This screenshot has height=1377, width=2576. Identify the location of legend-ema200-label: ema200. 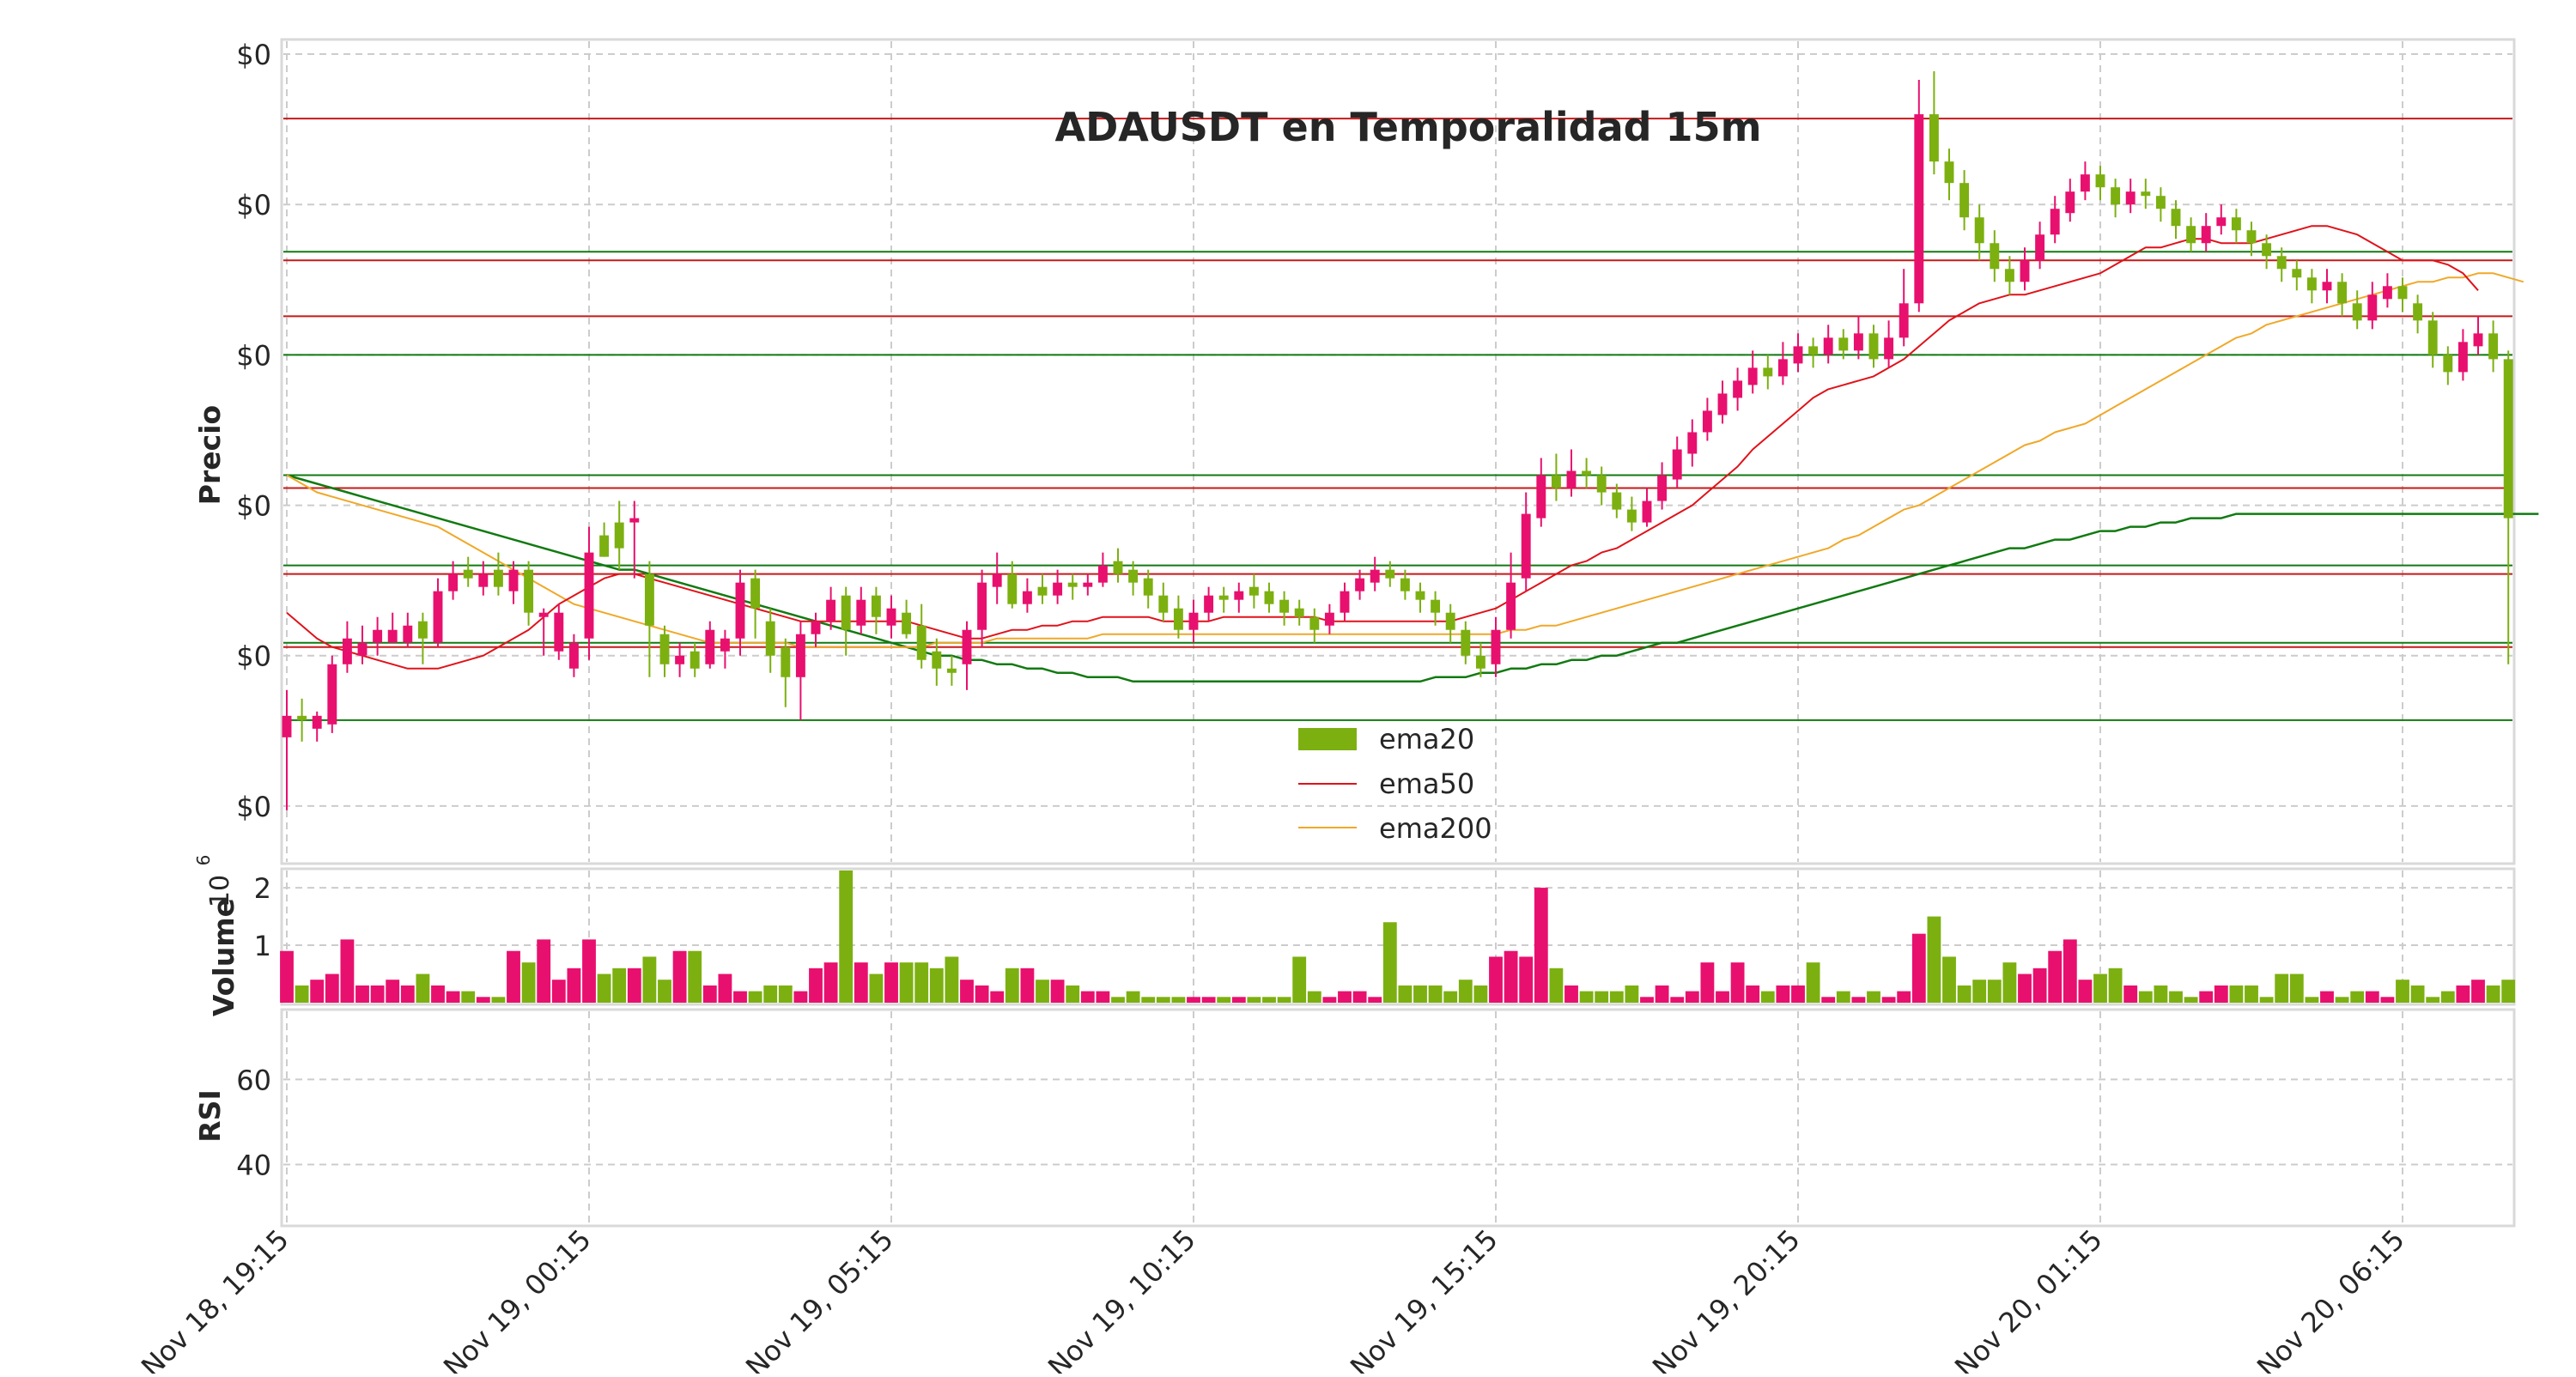
(1436, 828).